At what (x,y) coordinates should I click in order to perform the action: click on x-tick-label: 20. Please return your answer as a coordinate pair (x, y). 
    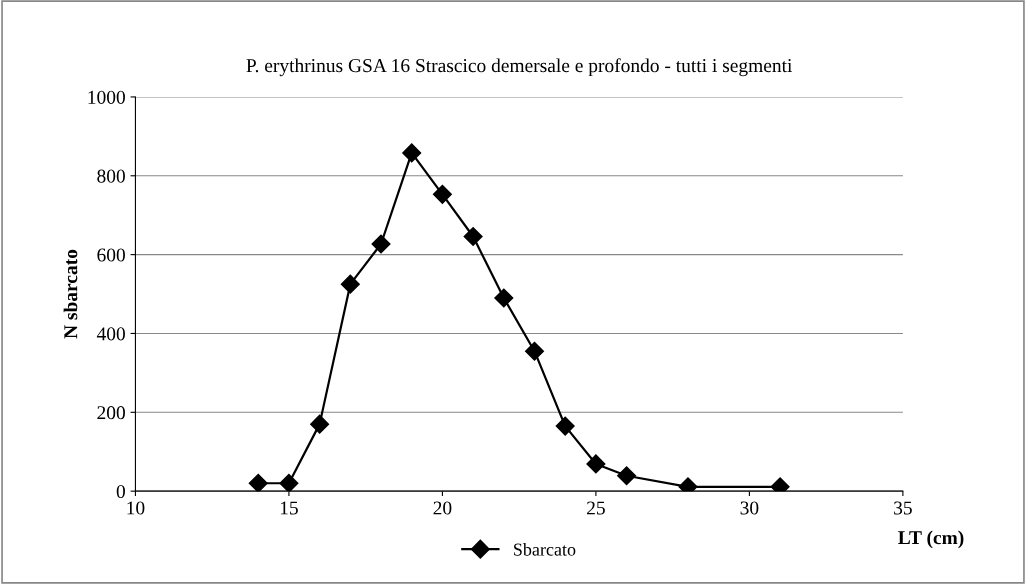
    Looking at the image, I should click on (442, 508).